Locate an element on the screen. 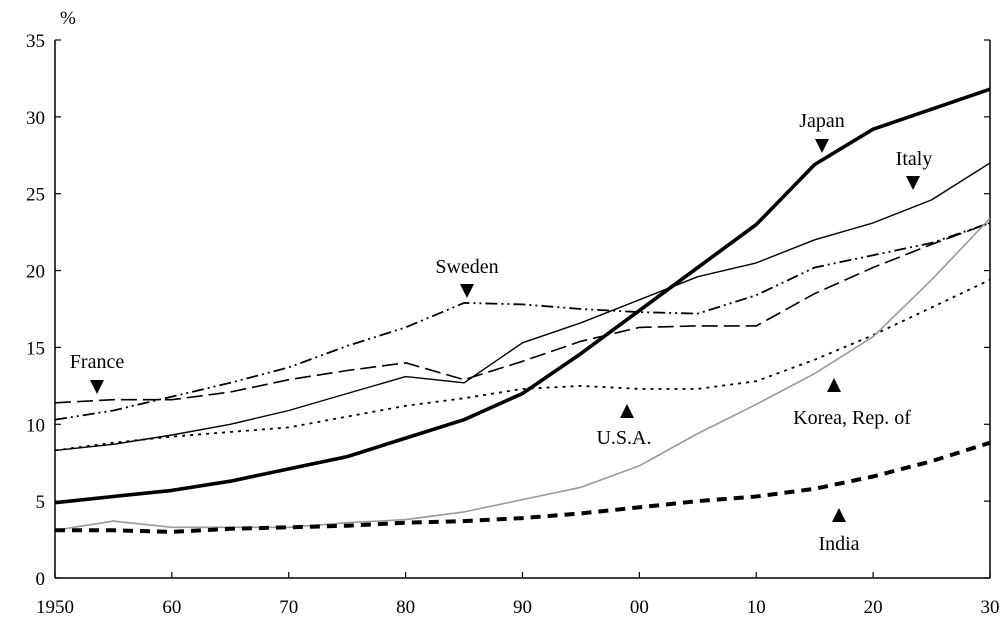  annotation-marker-india is located at coordinates (839, 515).